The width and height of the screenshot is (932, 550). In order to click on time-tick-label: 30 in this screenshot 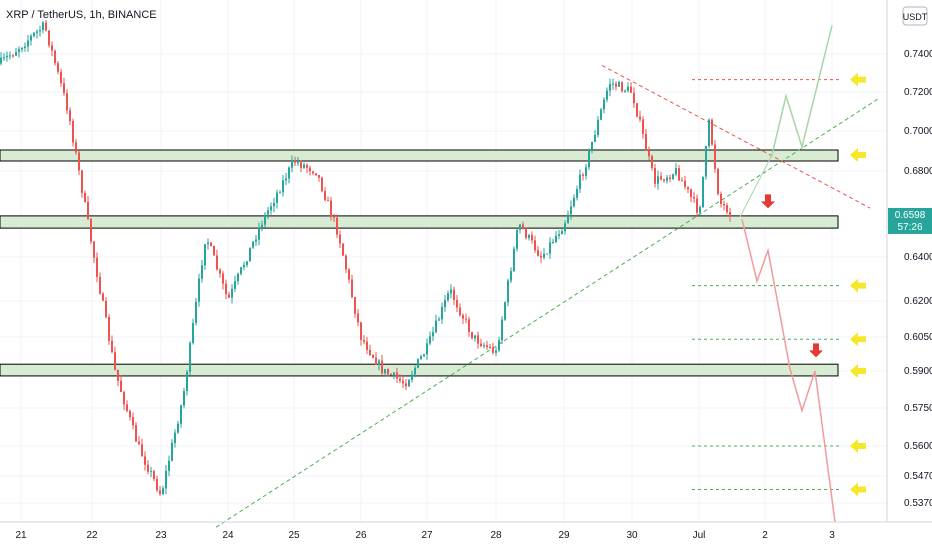, I will do `click(632, 535)`.